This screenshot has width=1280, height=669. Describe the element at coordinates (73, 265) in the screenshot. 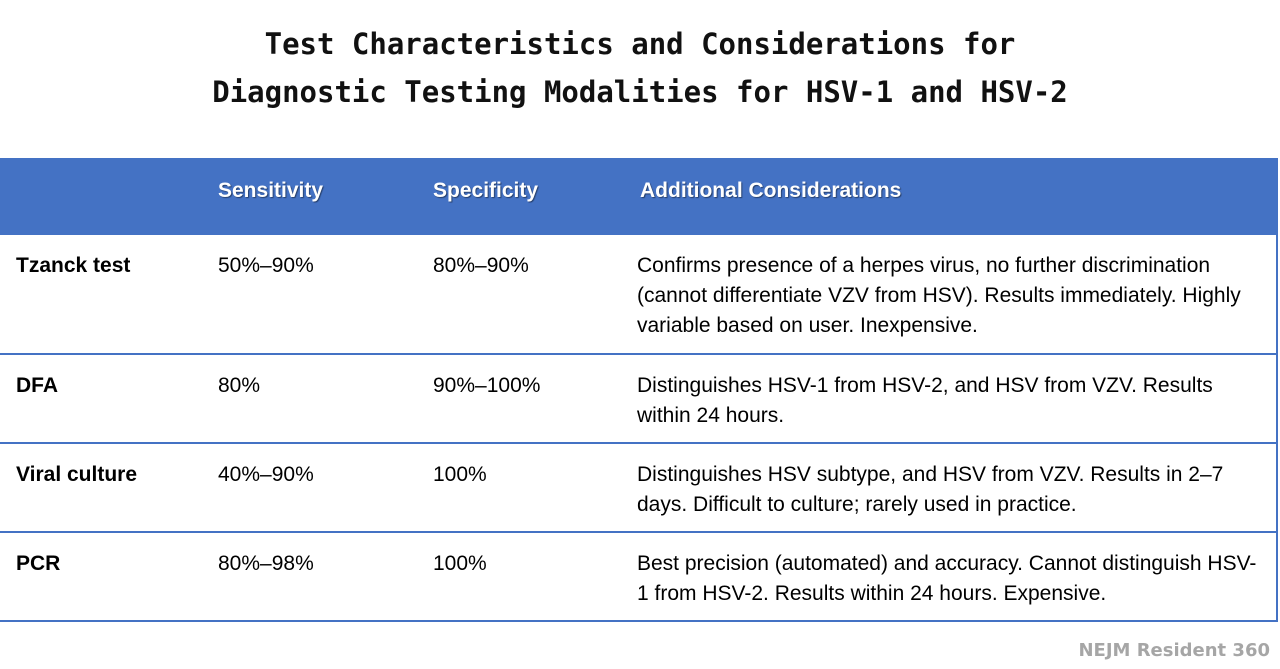

I see `row-test-name: Tzanck test` at that location.